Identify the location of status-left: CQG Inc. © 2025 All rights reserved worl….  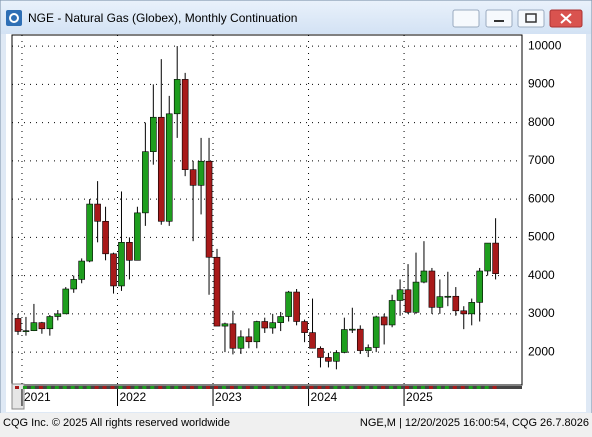
(116, 423).